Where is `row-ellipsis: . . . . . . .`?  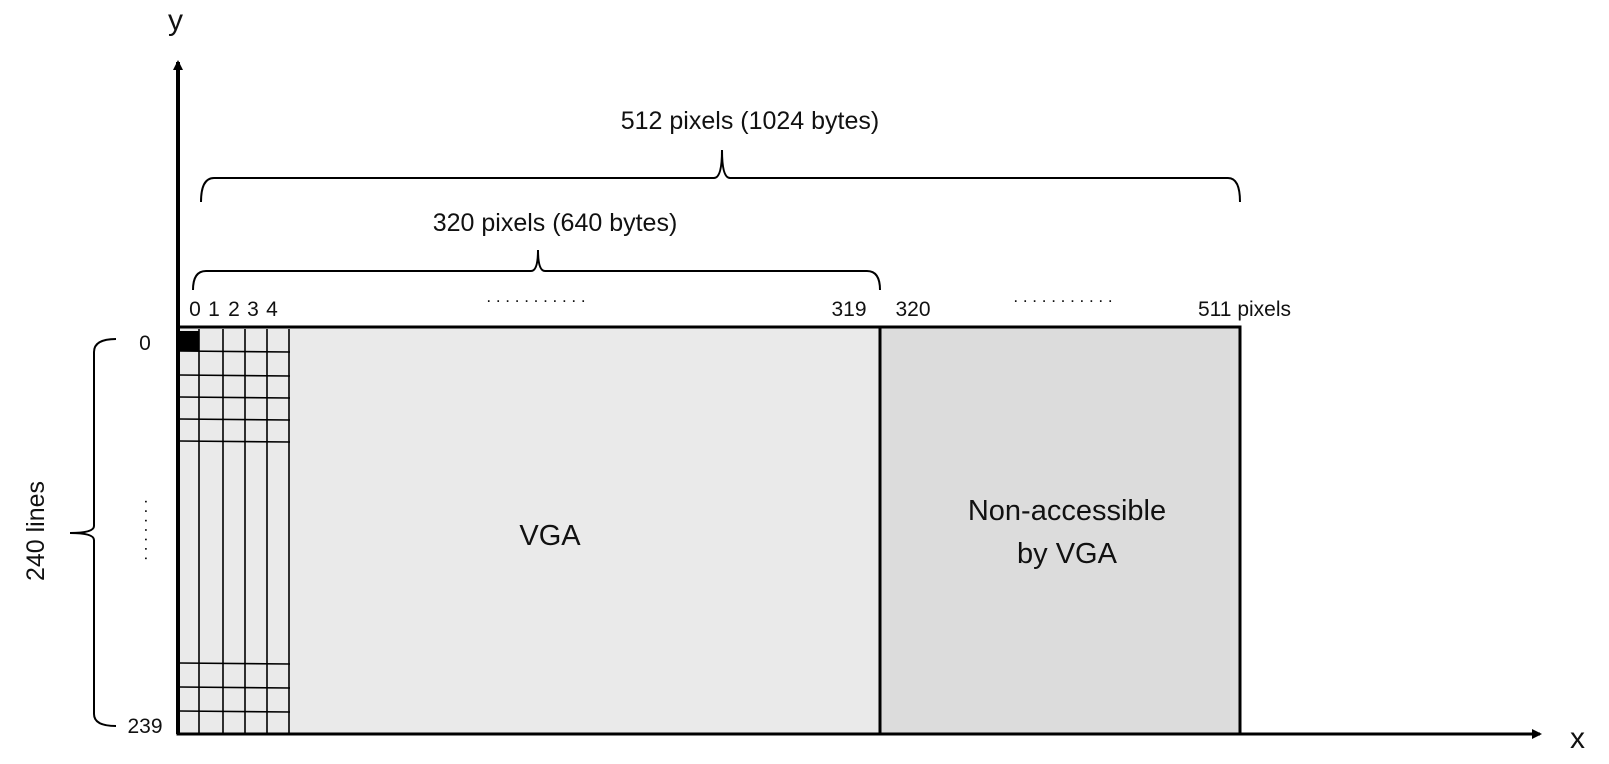 row-ellipsis: . . . . . . . is located at coordinates (150, 529).